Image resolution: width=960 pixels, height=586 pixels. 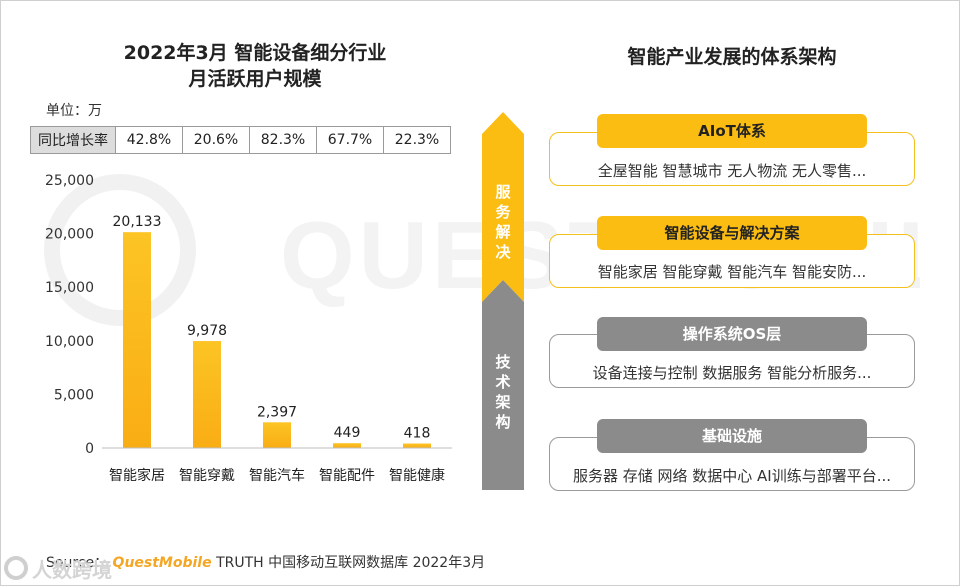 What do you see at coordinates (74, 395) in the screenshot?
I see `y-tick-label: 5,000` at bounding box center [74, 395].